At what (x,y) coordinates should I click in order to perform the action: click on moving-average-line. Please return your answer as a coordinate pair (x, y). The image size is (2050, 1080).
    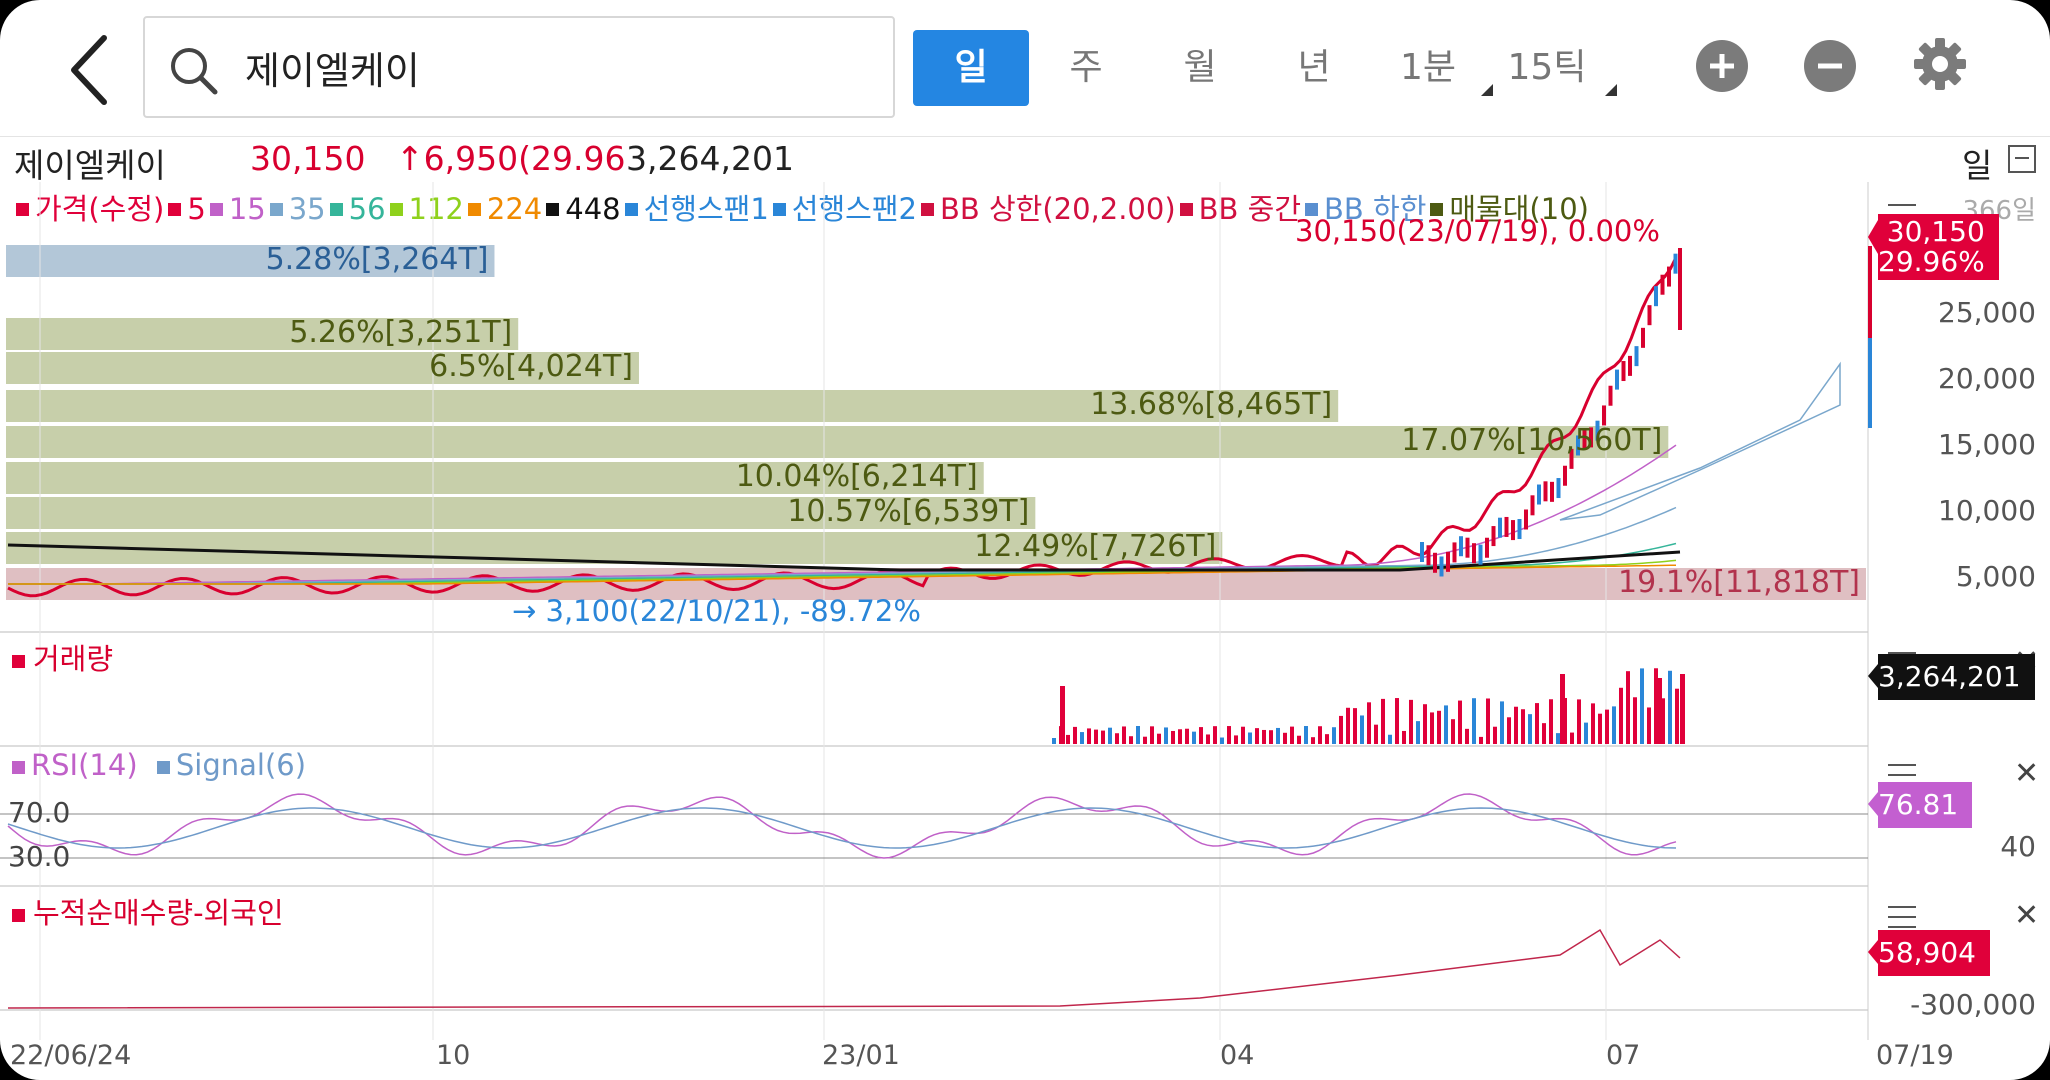
    Looking at the image, I should click on (842, 514).